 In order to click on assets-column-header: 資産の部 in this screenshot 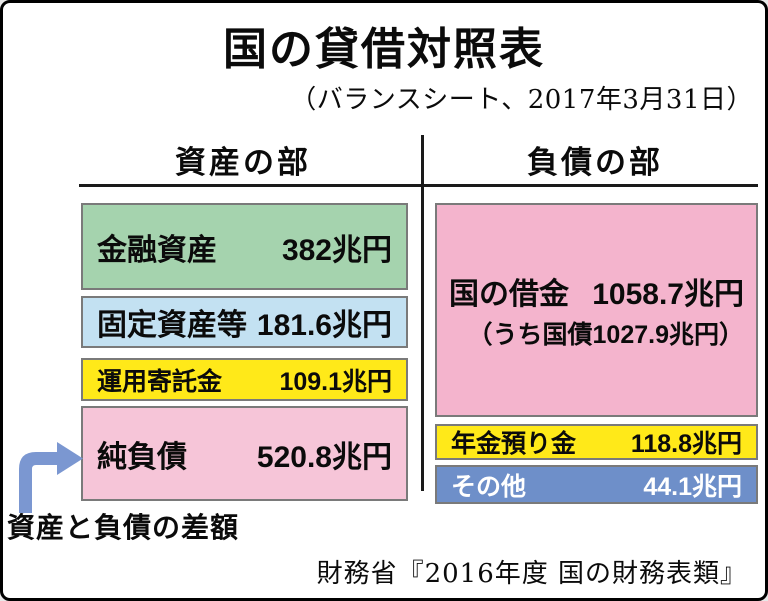, I will do `click(243, 162)`.